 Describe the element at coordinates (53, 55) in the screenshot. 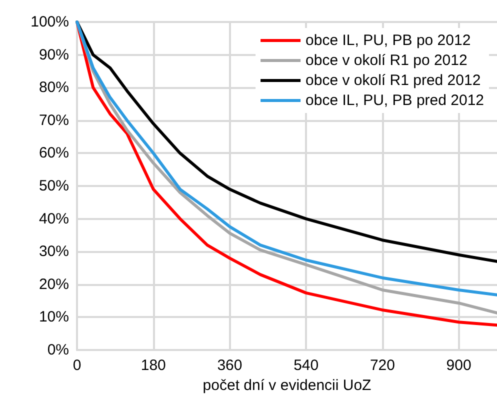

I see `y-tick-label: 90%` at that location.